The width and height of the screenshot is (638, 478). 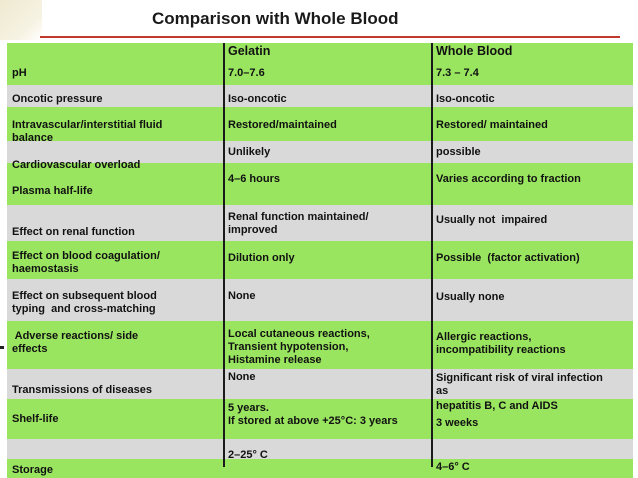 What do you see at coordinates (257, 99) in the screenshot?
I see `row-gelatin: Iso-oncotic` at bounding box center [257, 99].